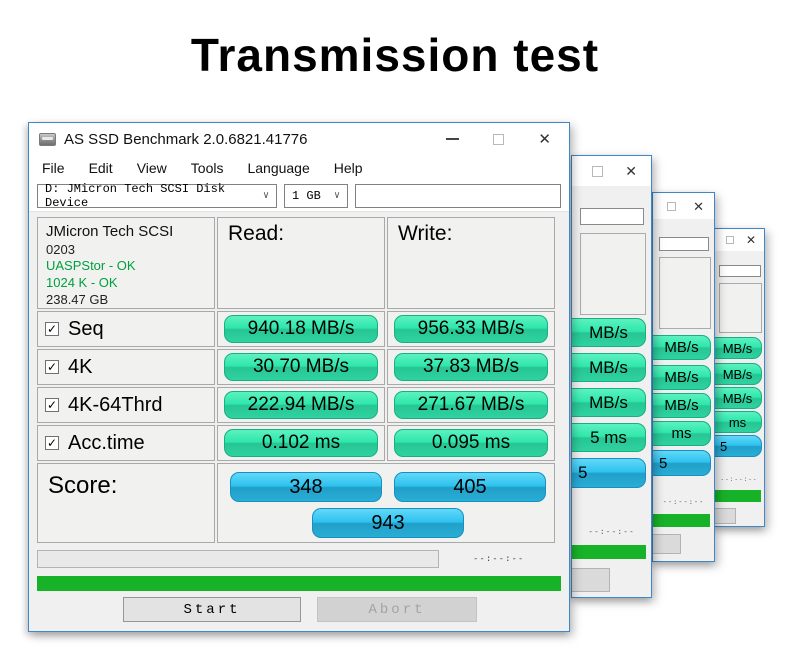 Image resolution: width=790 pixels, height=672 pixels. What do you see at coordinates (186, 139) in the screenshot?
I see `window-title: AS SSD Benchmark 2.0.6821.41776` at bounding box center [186, 139].